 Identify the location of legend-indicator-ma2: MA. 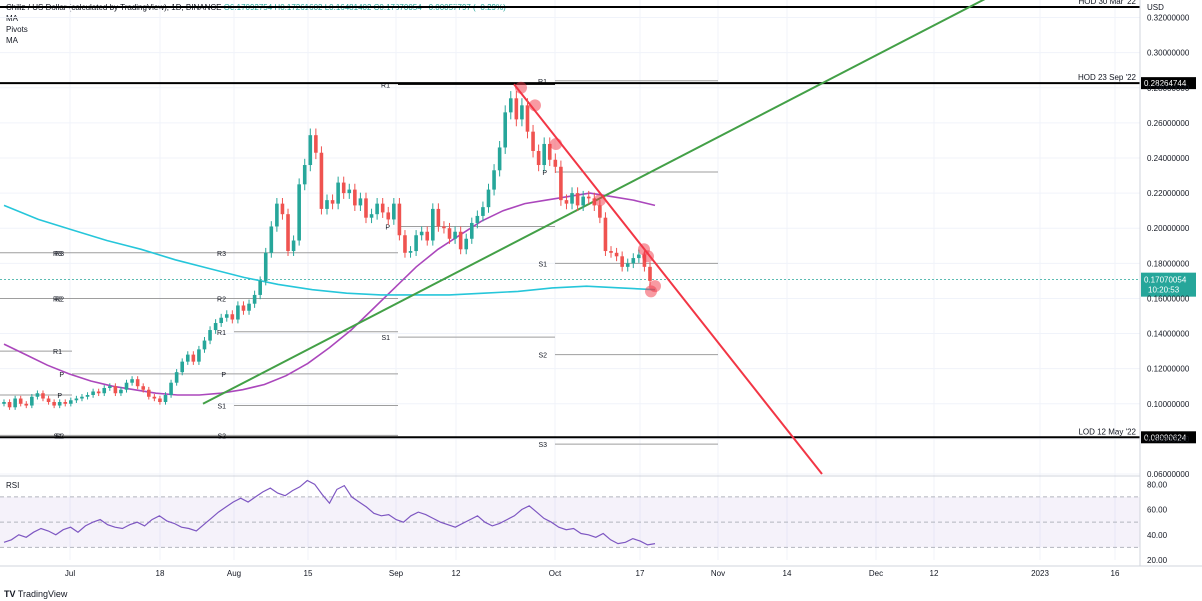
(12, 40).